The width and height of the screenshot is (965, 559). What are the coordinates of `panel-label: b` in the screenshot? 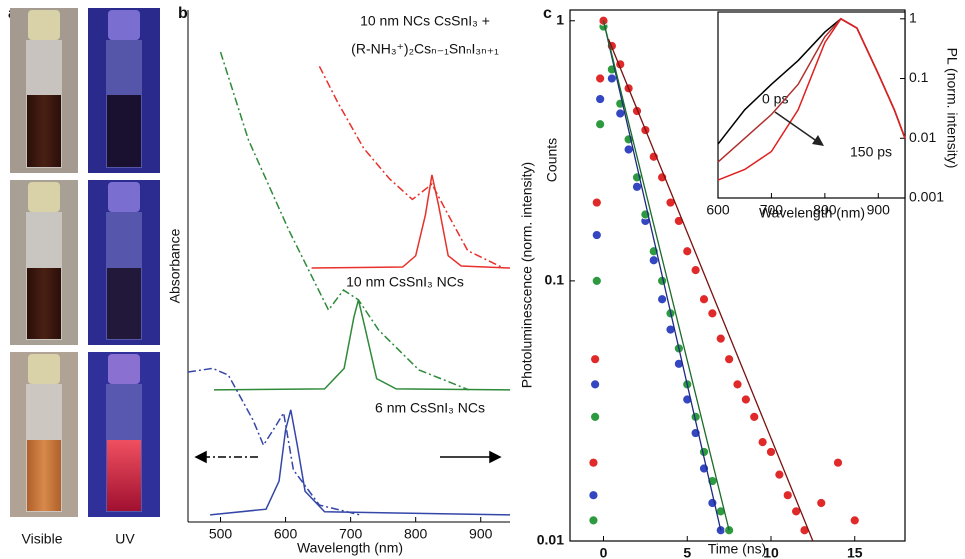 It's located at (183, 13).